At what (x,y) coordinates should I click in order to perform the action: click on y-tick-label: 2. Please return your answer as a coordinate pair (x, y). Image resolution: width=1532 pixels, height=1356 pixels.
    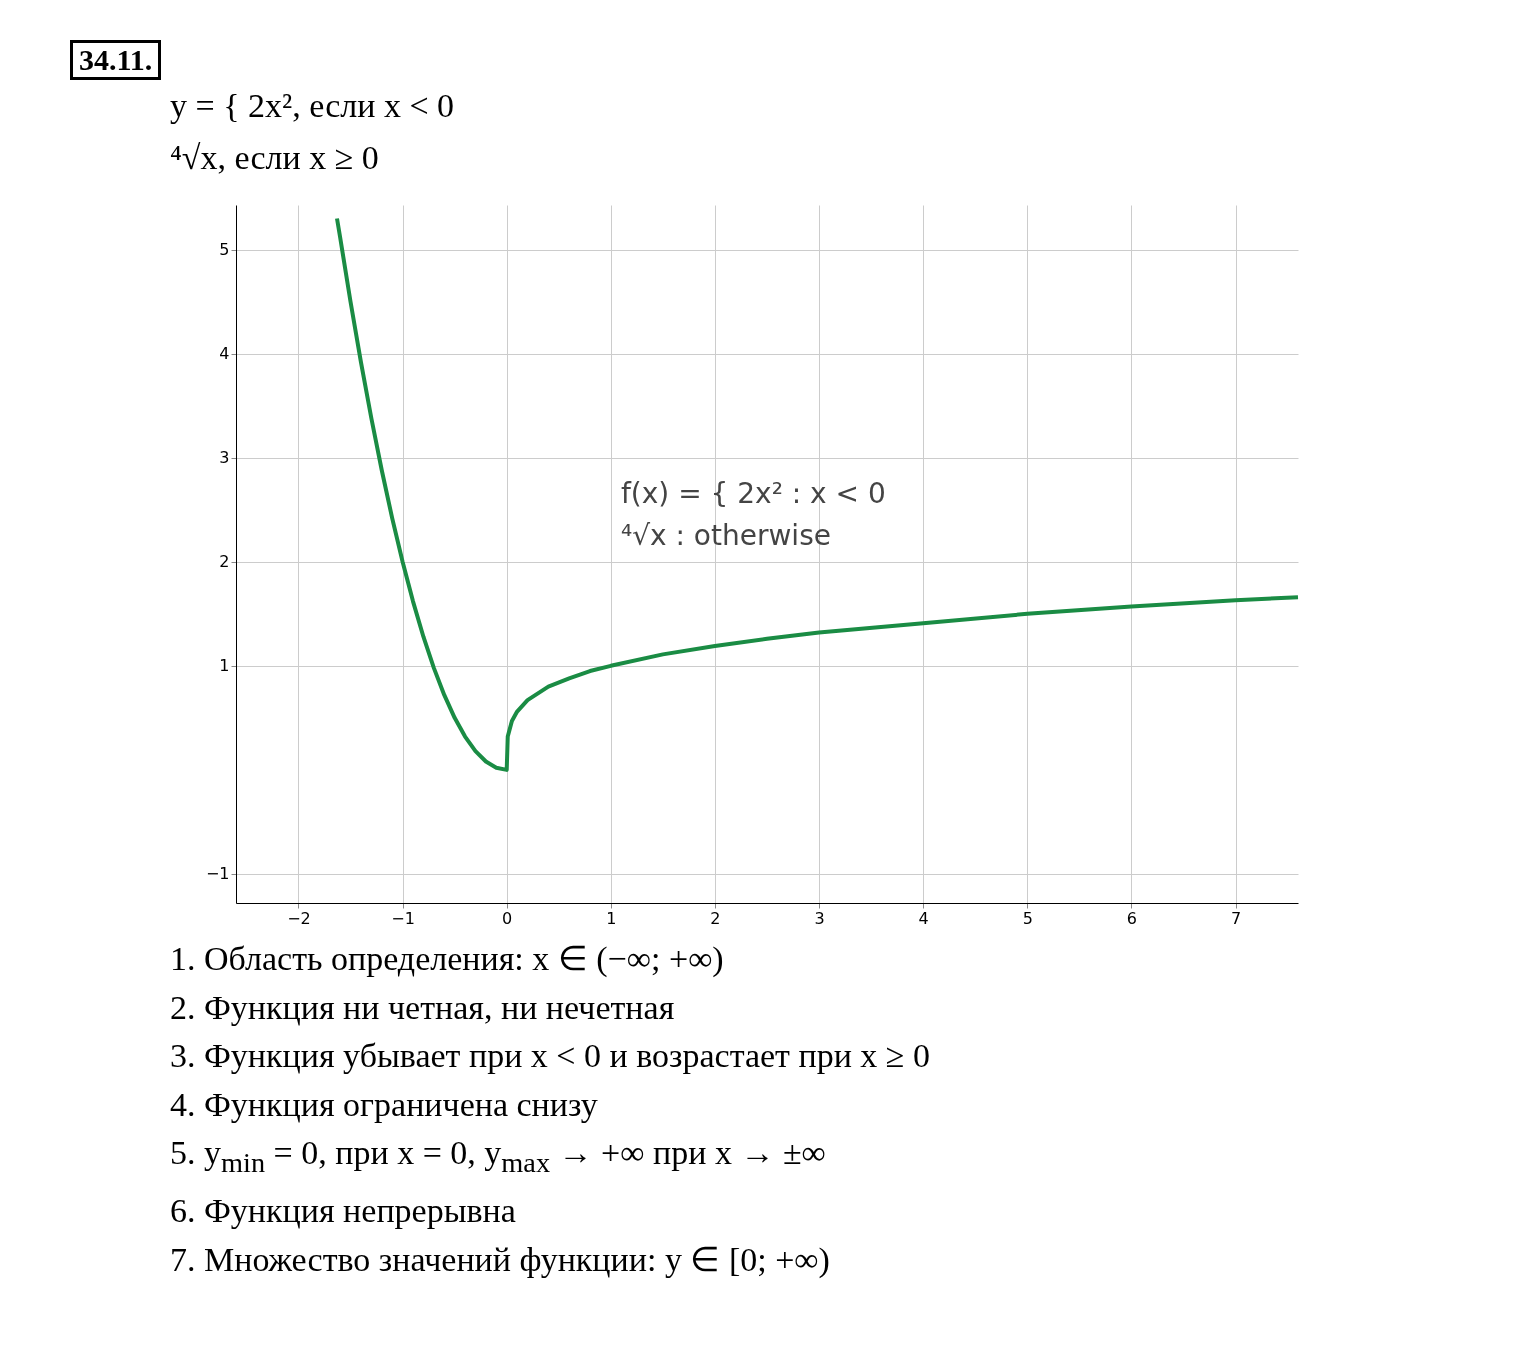
    Looking at the image, I should click on (224, 562).